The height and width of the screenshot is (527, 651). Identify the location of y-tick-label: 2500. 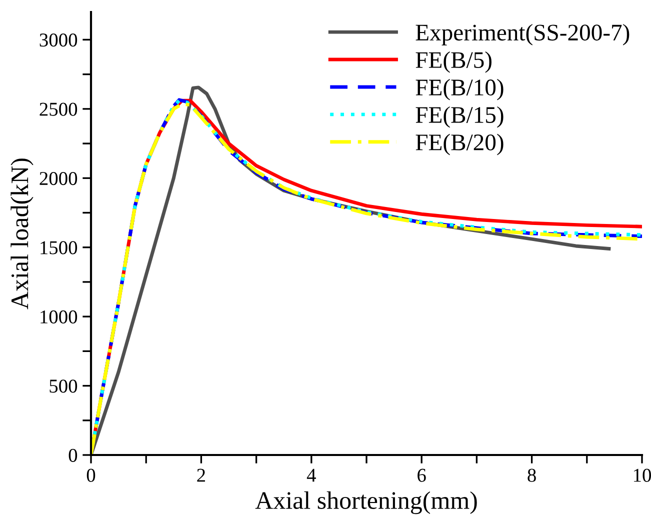
(59, 109).